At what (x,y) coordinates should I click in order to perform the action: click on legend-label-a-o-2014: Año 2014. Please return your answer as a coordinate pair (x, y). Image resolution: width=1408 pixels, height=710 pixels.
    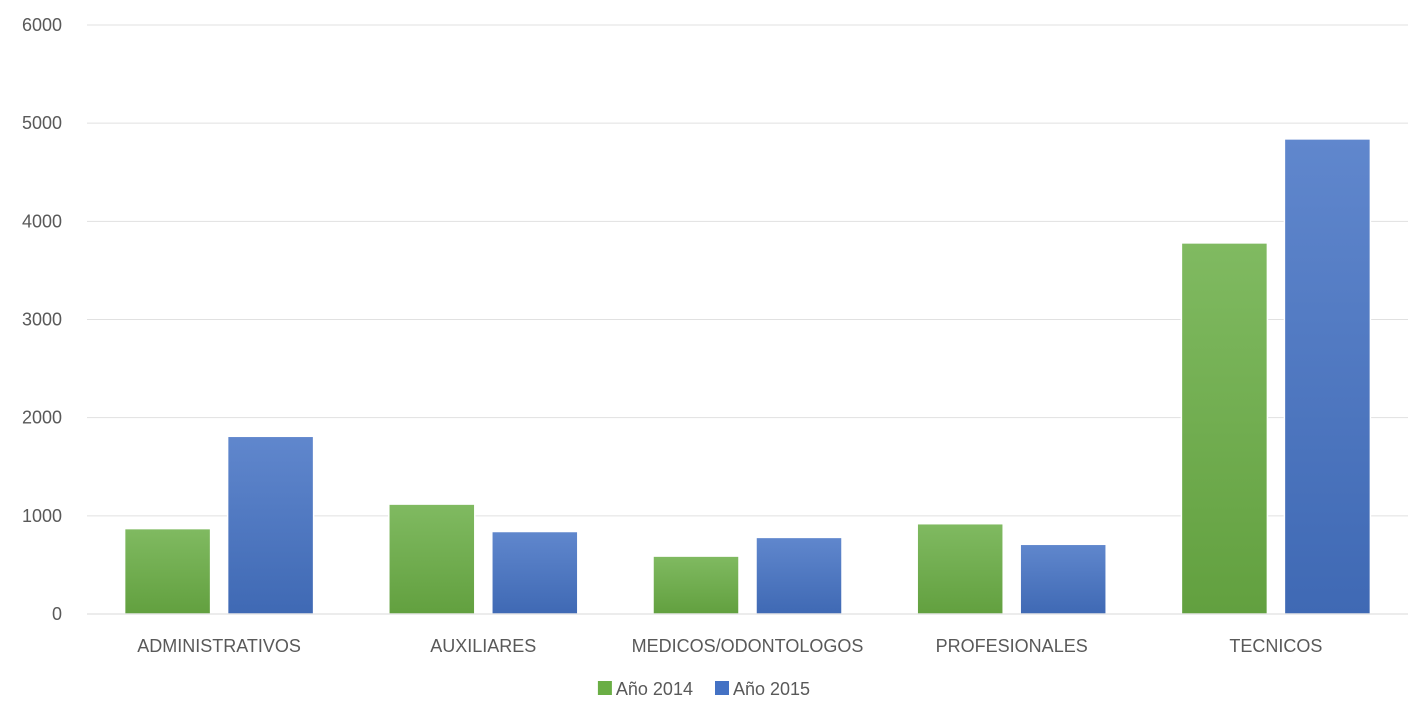
    Looking at the image, I should click on (654, 689).